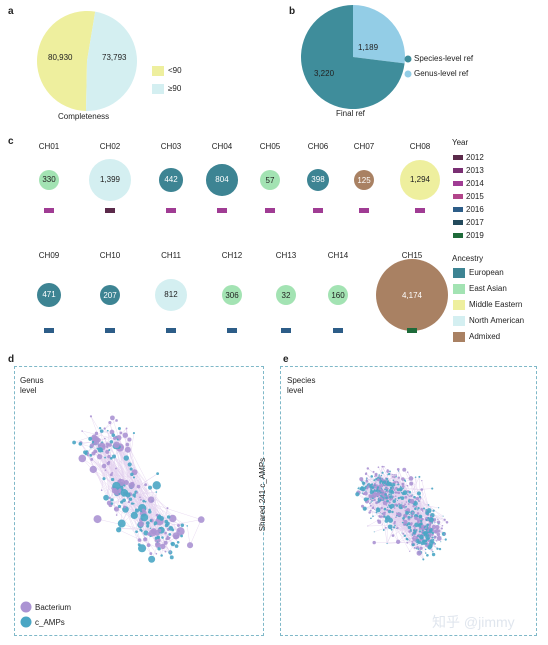 Image resolution: width=548 pixels, height=645 pixels. What do you see at coordinates (485, 336) in the screenshot?
I see `ancestry-label-4: Admixed` at bounding box center [485, 336].